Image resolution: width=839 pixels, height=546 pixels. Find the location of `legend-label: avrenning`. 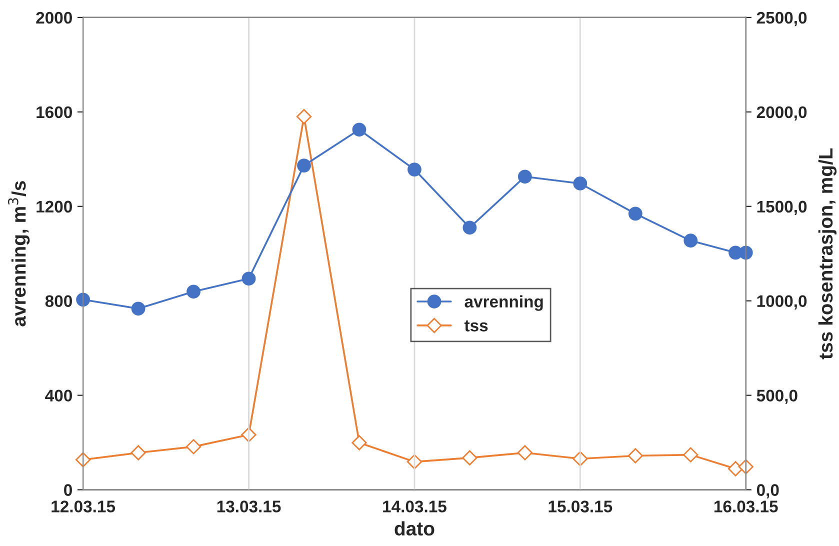

legend-label: avrenning is located at coordinates (503, 303).